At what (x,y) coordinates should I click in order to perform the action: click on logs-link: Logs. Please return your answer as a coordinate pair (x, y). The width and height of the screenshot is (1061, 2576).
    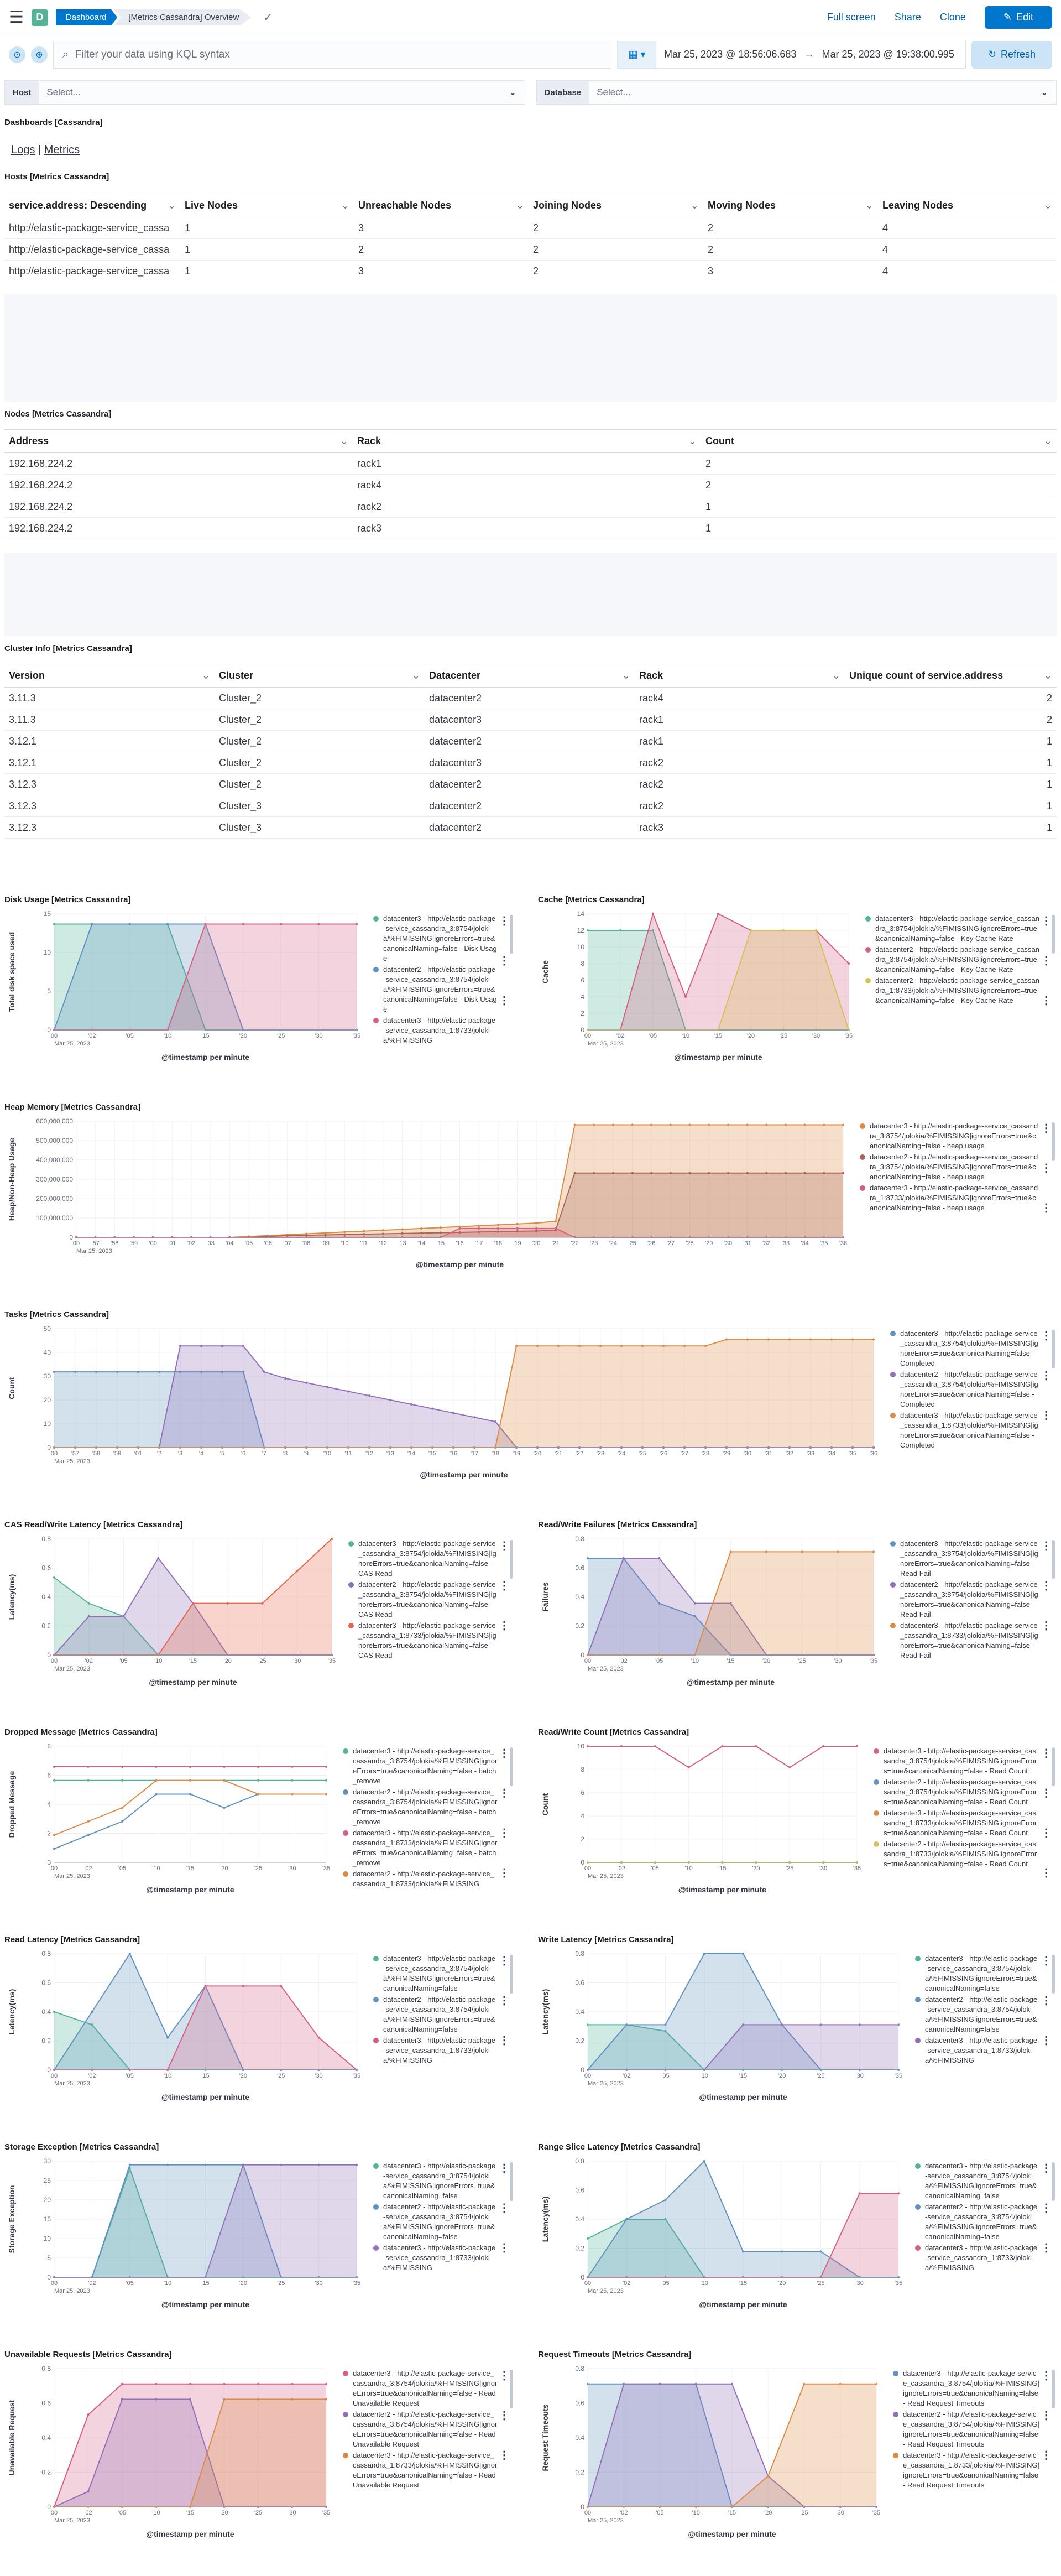
    Looking at the image, I should click on (23, 150).